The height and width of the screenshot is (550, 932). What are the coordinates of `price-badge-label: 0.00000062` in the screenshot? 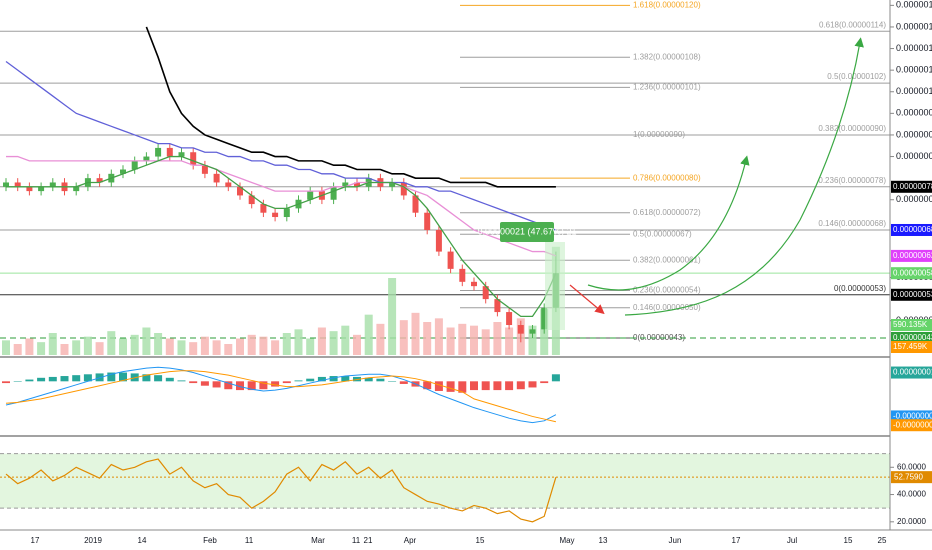 It's located at (912, 255).